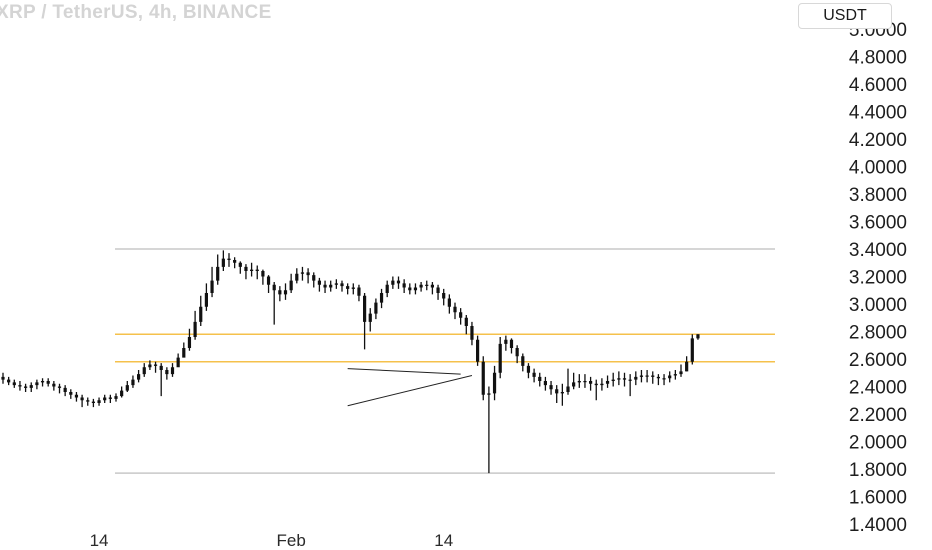  What do you see at coordinates (878, 360) in the screenshot?
I see `y-tick-label: 2.6000` at bounding box center [878, 360].